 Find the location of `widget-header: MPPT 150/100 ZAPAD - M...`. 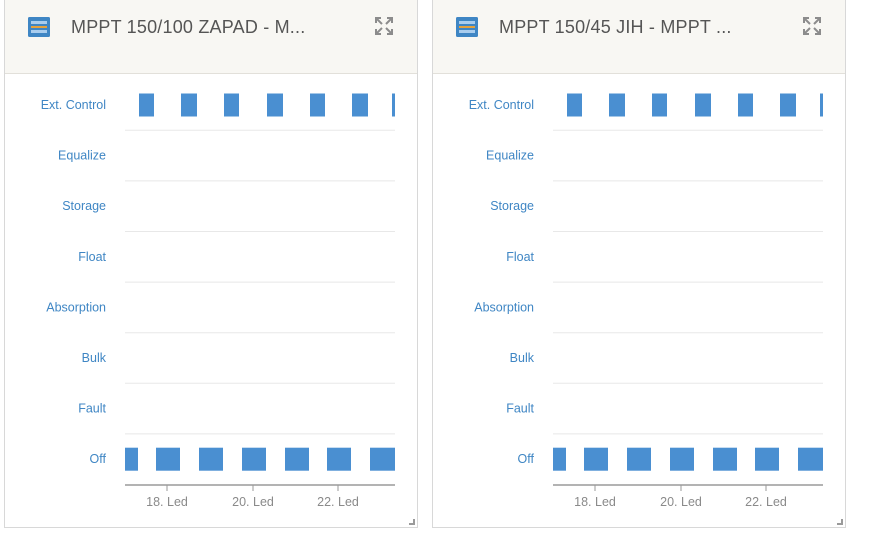

widget-header: MPPT 150/100 ZAPAD - M... is located at coordinates (211, 37).